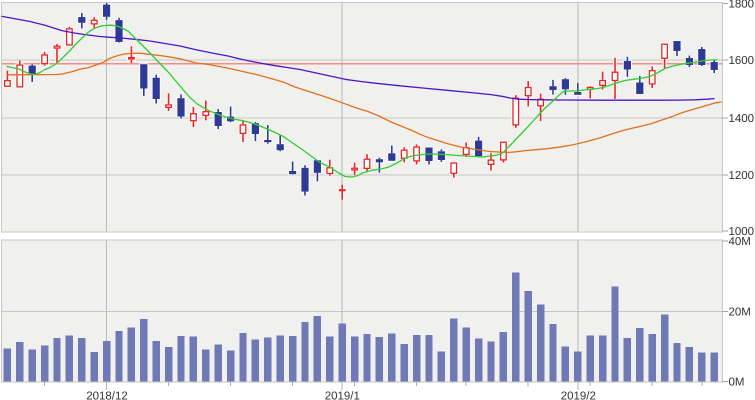 Image resolution: width=755 pixels, height=400 pixels. I want to click on svg-text: 1600, so click(742, 61).